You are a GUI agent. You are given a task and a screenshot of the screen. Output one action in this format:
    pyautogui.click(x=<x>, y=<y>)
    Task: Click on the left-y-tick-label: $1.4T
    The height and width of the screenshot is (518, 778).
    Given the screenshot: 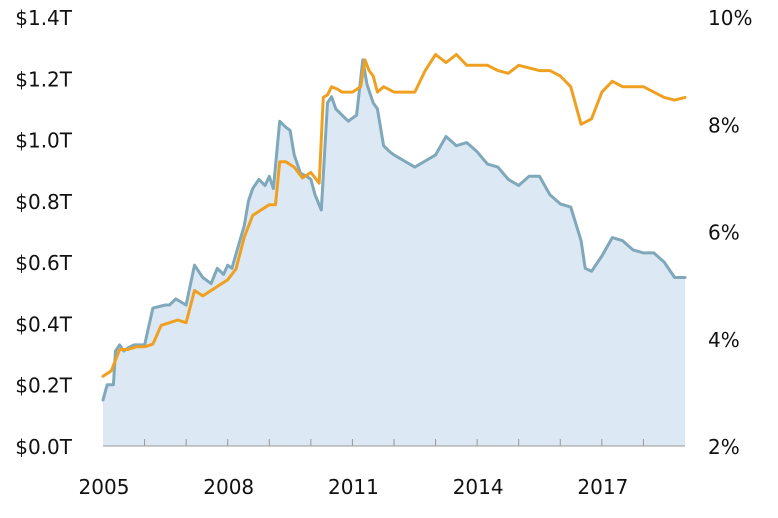 What is the action you would take?
    pyautogui.click(x=44, y=18)
    